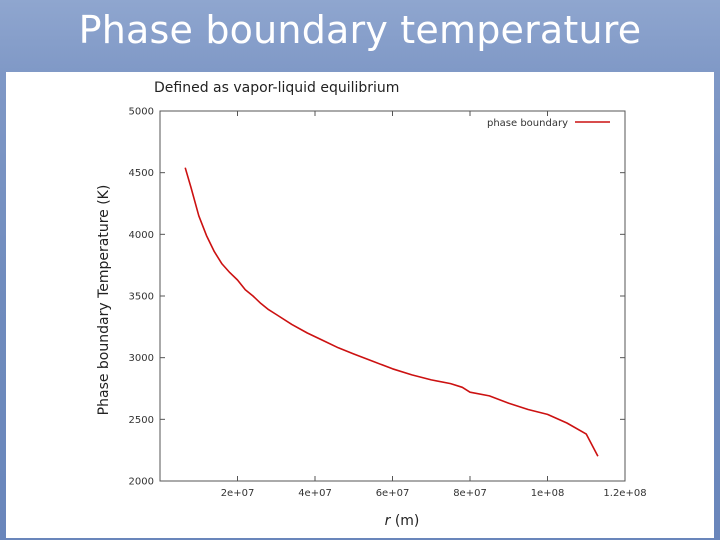  Describe the element at coordinates (393, 493) in the screenshot. I see `x-tick-label: 6e+07` at that location.